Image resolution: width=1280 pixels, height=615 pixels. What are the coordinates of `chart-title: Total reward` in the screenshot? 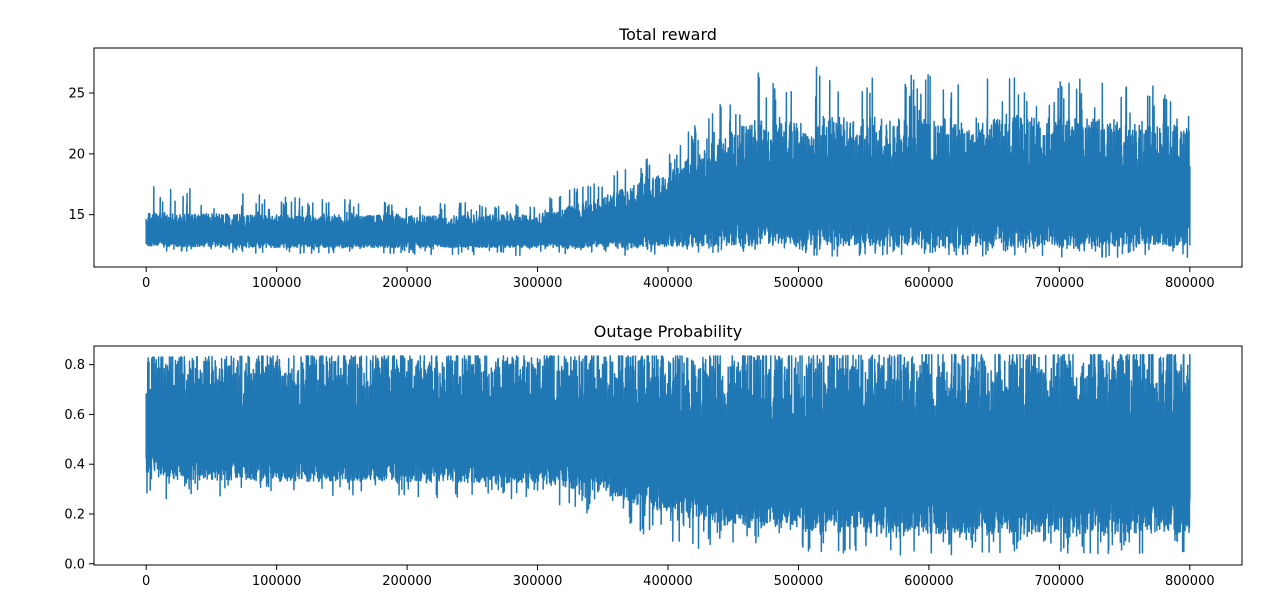 It's located at (667, 34).